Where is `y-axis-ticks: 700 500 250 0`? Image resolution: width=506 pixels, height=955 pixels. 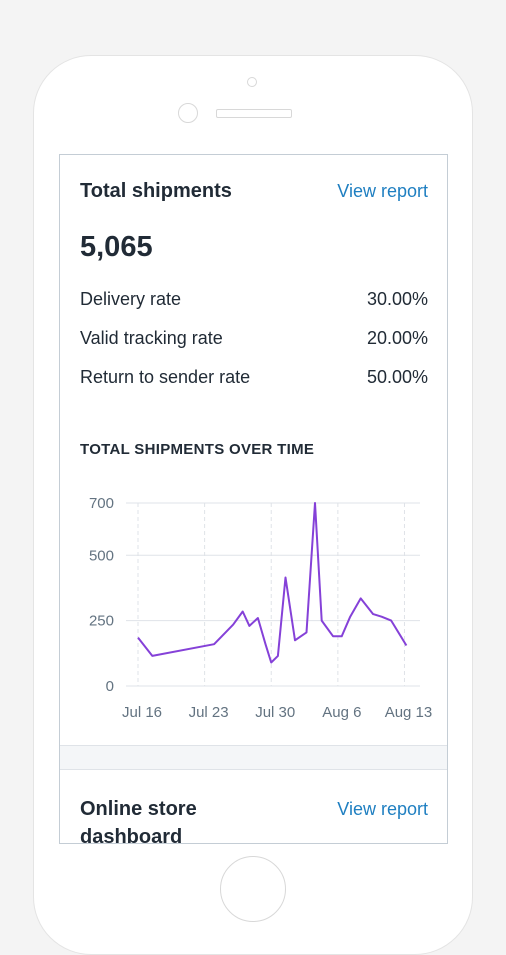
y-axis-ticks: 700 500 250 0 is located at coordinates (101, 595).